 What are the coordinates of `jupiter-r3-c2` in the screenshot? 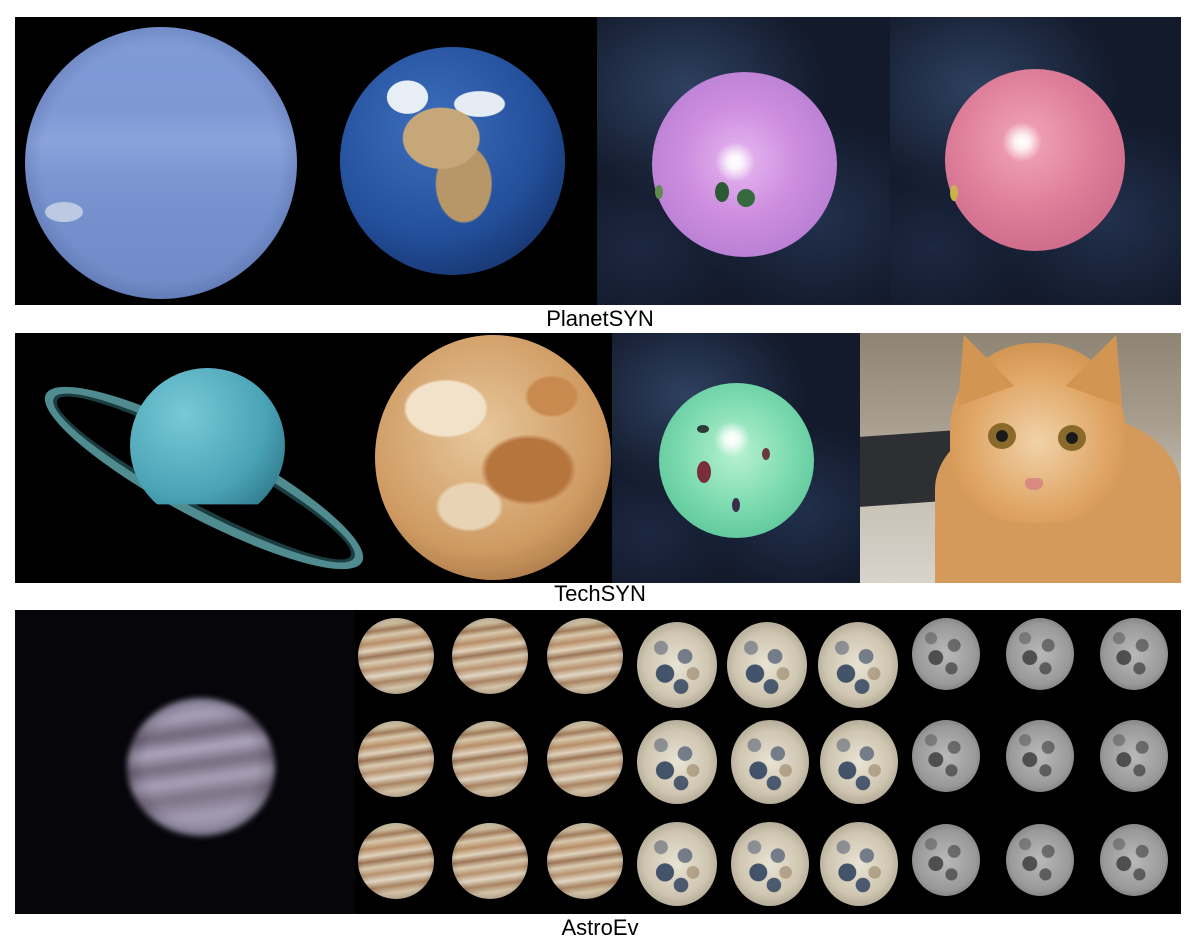 It's located at (490, 861).